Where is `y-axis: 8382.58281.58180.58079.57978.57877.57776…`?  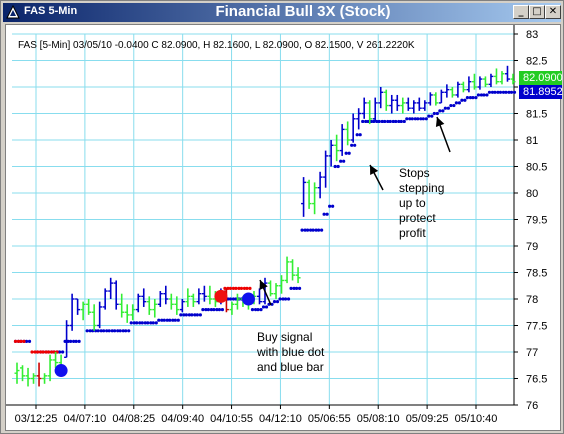 y-axis: 8382.58281.58180.58079.57978.57877.57776… is located at coordinates (530, 220).